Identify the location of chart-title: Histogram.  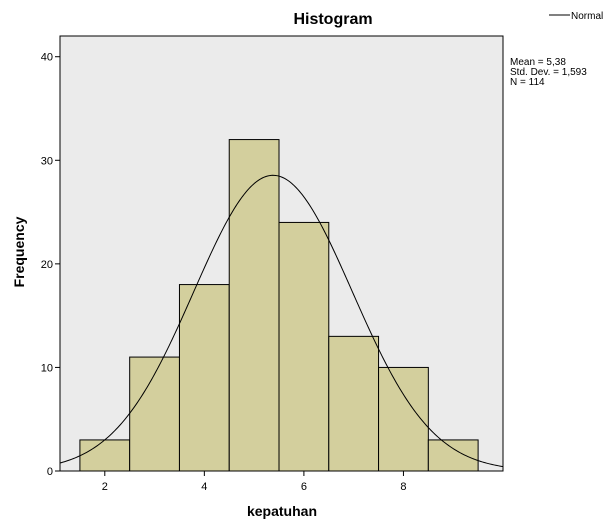
(332, 19).